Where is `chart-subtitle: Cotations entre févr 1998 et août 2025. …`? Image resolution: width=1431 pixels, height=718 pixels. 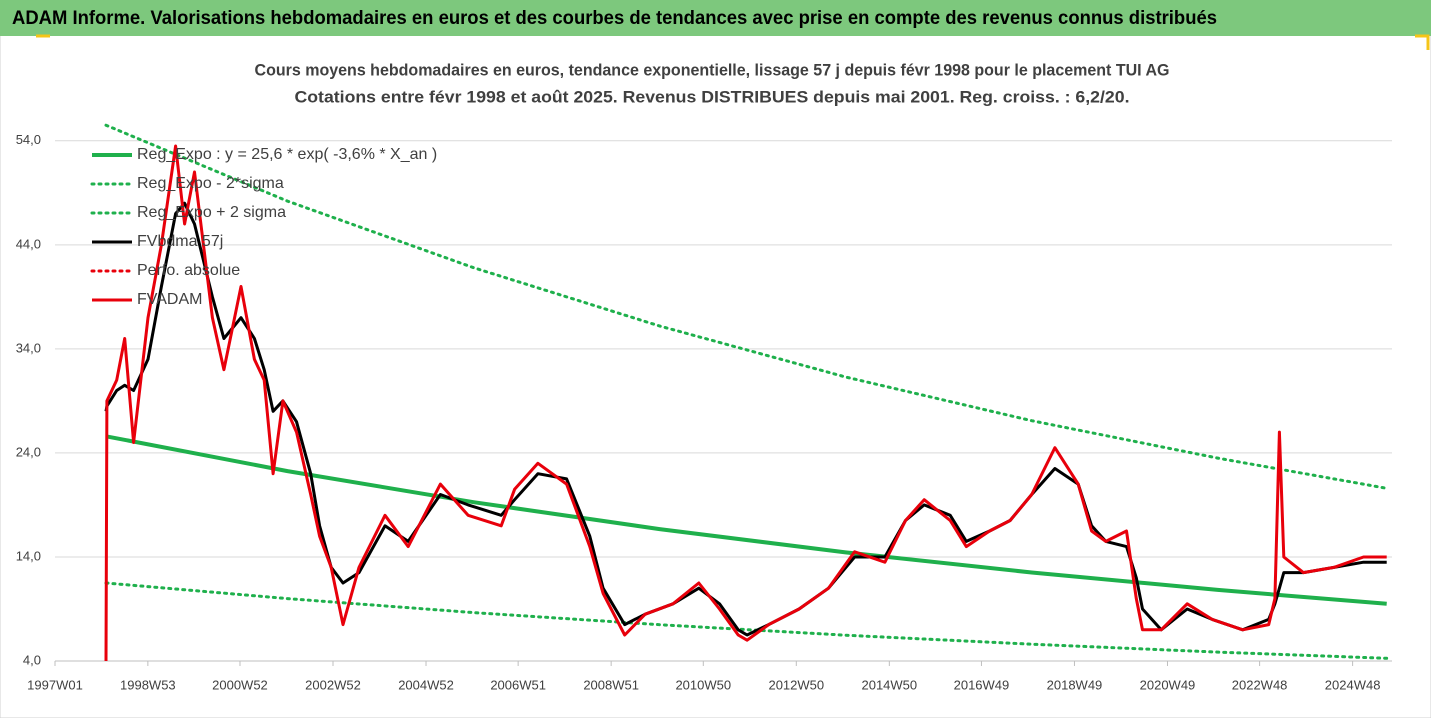
chart-subtitle: Cotations entre févr 1998 et août 2025. … is located at coordinates (712, 96).